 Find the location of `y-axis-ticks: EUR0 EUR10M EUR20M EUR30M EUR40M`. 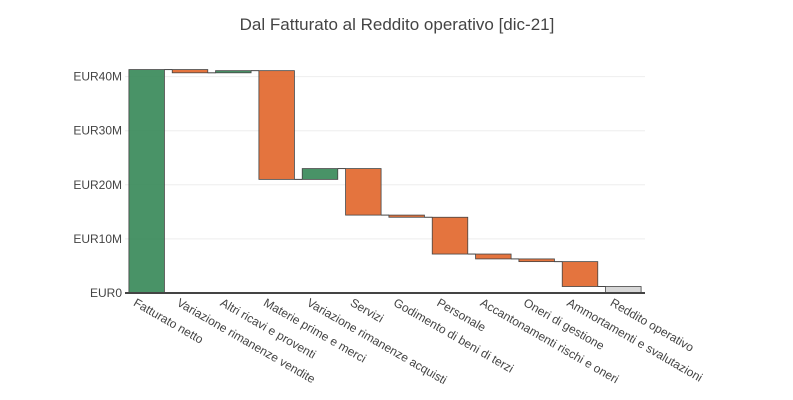

y-axis-ticks: EUR0 EUR10M EUR20M EUR30M EUR40M is located at coordinates (97, 185).